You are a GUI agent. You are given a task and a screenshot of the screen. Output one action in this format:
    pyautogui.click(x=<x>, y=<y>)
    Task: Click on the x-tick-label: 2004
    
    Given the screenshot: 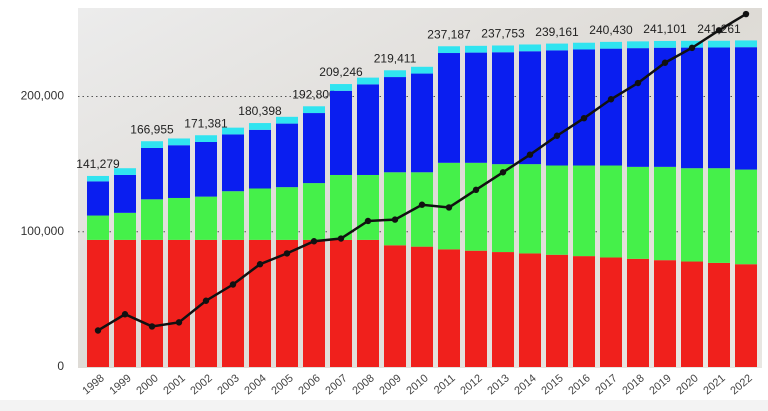 What is the action you would take?
    pyautogui.click(x=255, y=384)
    